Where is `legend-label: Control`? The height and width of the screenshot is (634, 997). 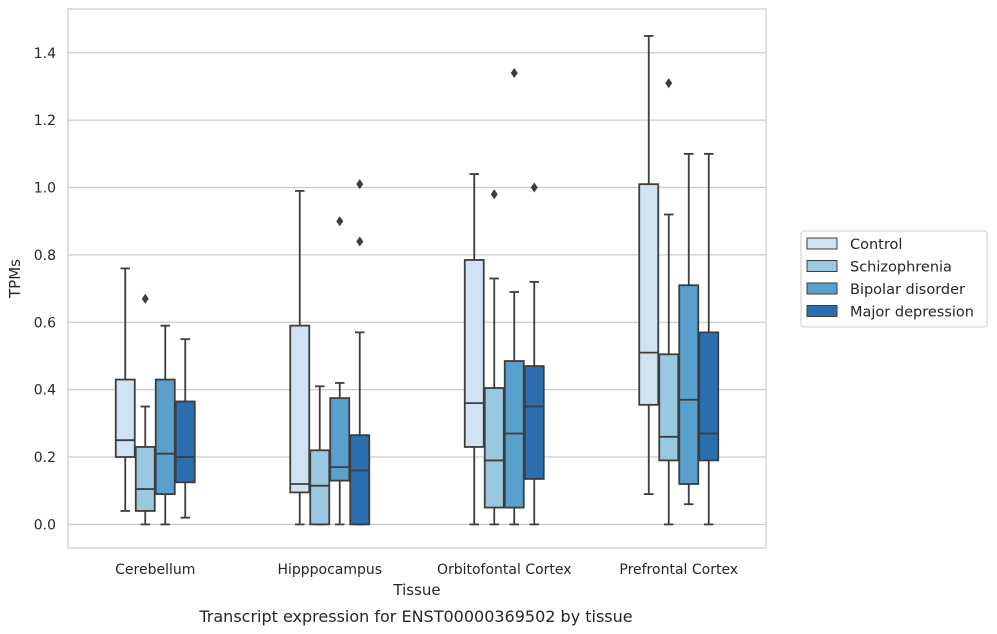
legend-label: Control is located at coordinates (876, 245).